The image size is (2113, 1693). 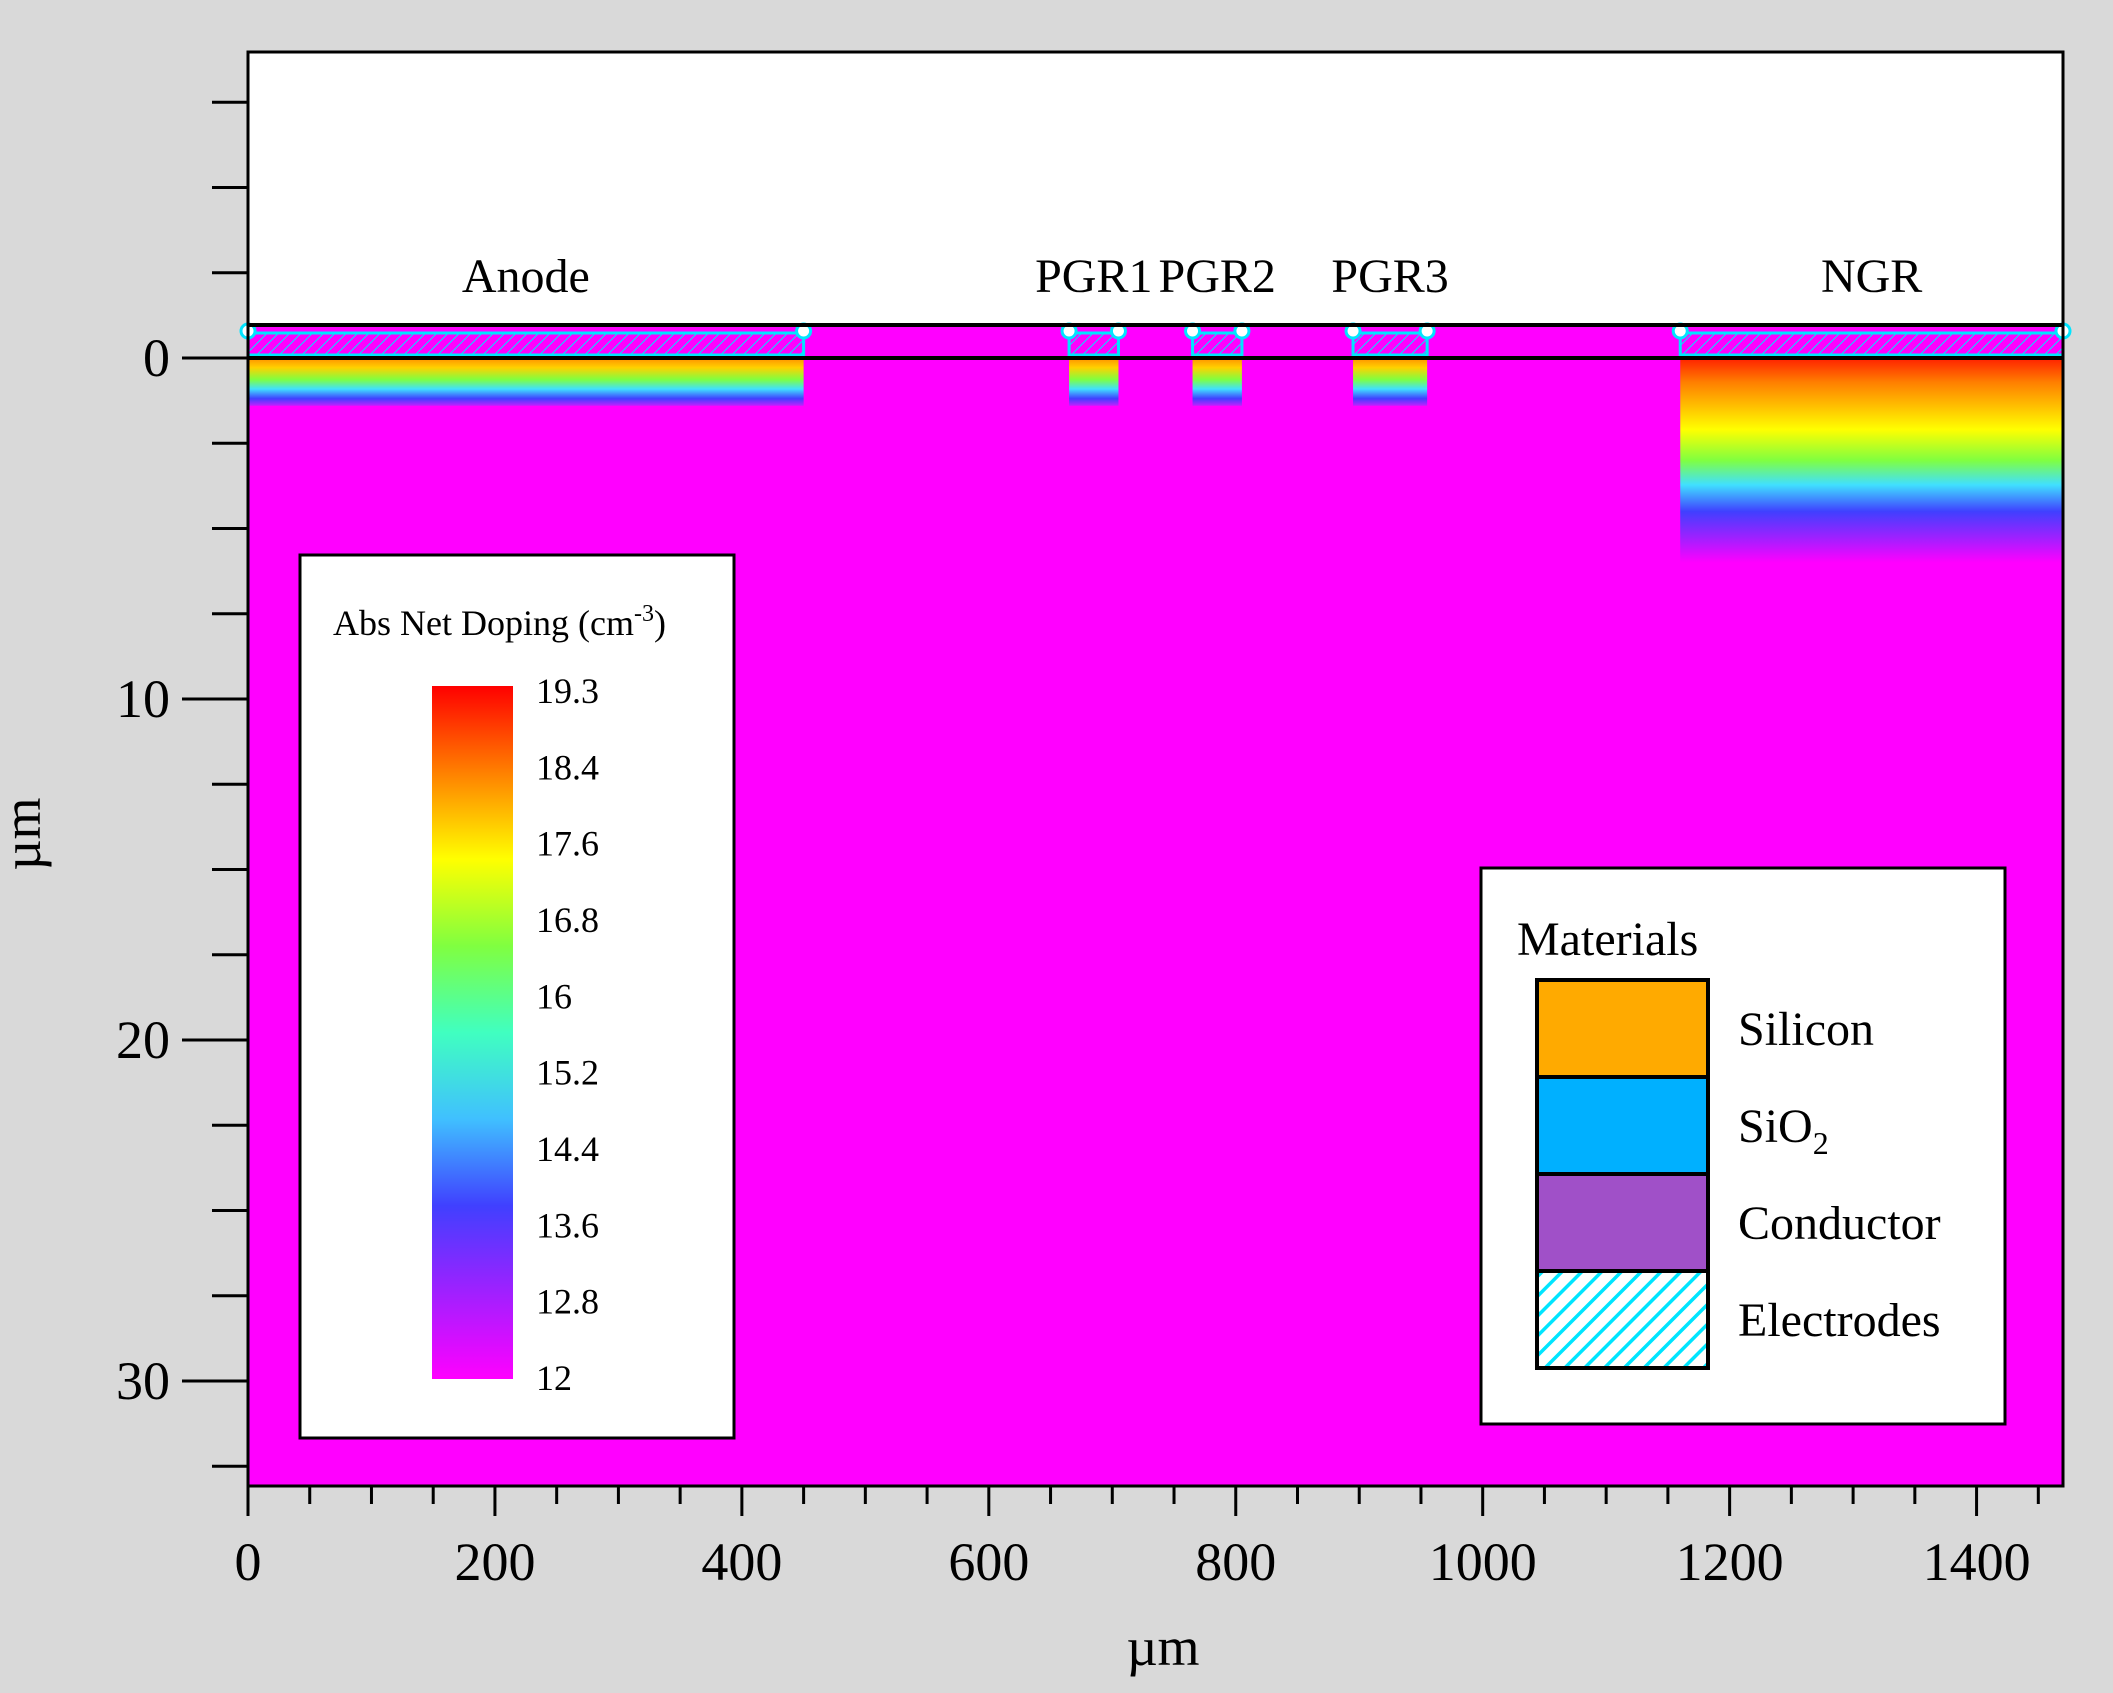 I want to click on colorbar-swatch, so click(x=472, y=1032).